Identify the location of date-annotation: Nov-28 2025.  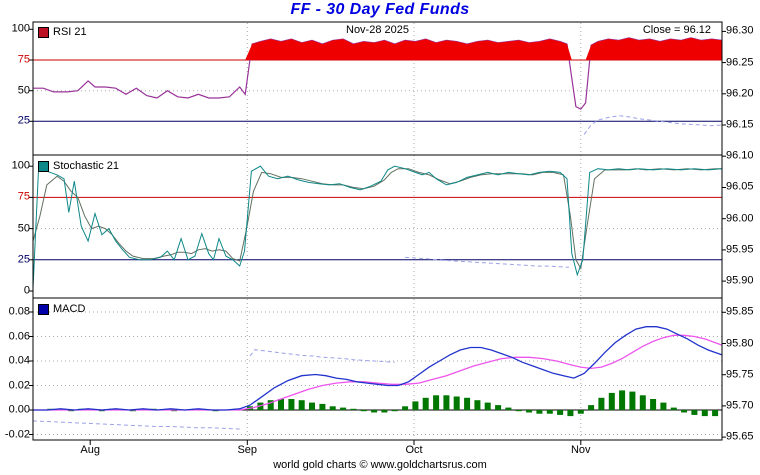
(377, 30).